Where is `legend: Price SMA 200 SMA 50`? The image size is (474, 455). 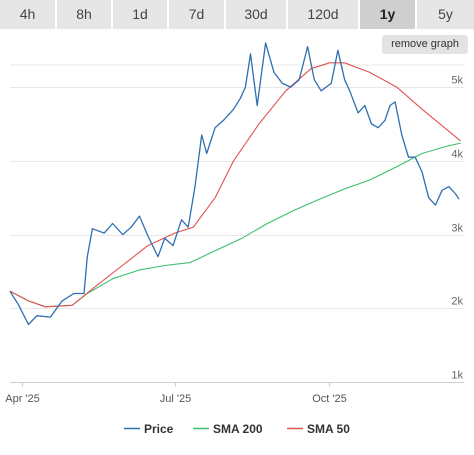 legend: Price SMA 200 SMA 50 is located at coordinates (237, 429).